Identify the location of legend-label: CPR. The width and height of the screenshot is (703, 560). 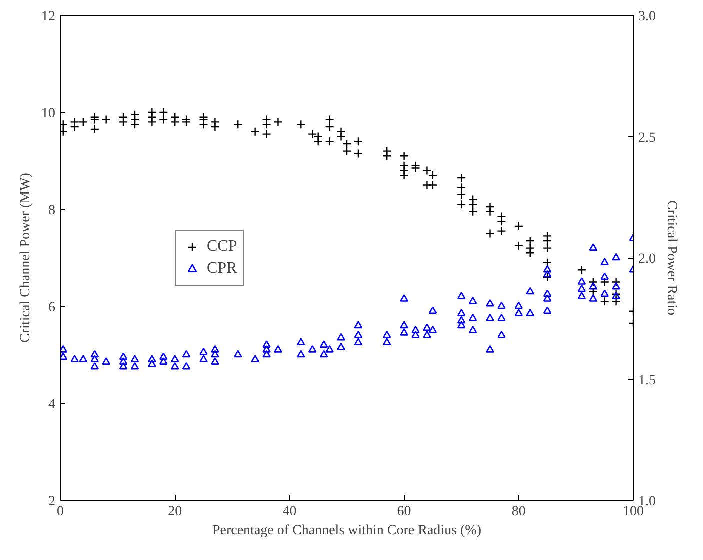
(222, 269).